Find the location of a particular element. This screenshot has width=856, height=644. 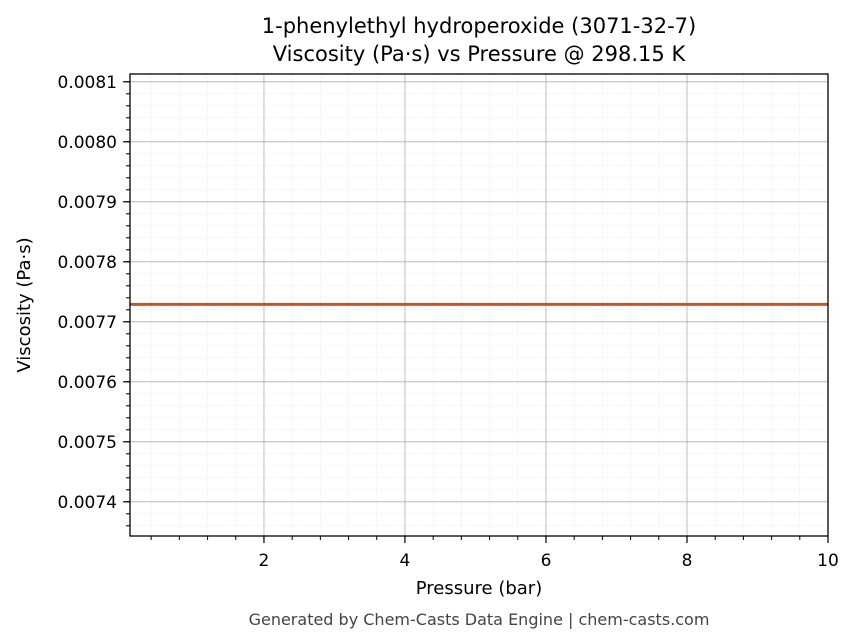

x-tick-label: 10 is located at coordinates (828, 561).